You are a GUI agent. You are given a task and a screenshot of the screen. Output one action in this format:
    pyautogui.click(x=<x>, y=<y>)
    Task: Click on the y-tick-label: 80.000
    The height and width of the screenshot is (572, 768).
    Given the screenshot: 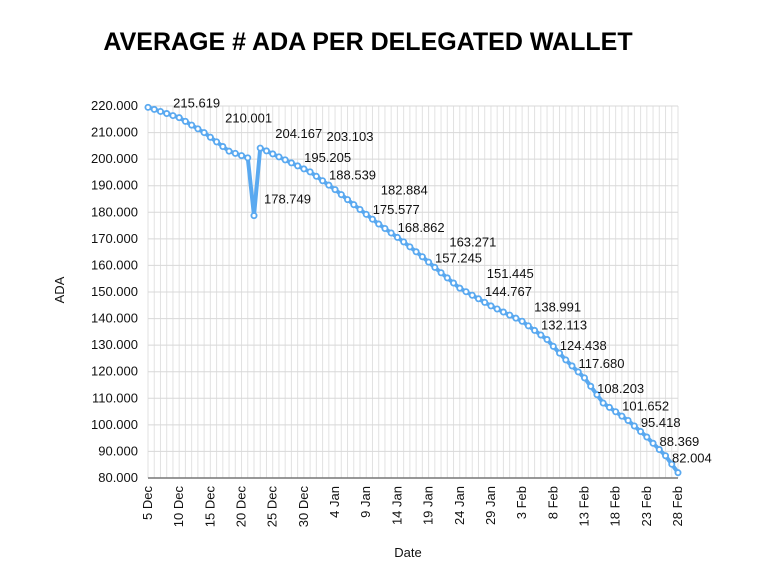 What is the action you would take?
    pyautogui.click(x=118, y=477)
    